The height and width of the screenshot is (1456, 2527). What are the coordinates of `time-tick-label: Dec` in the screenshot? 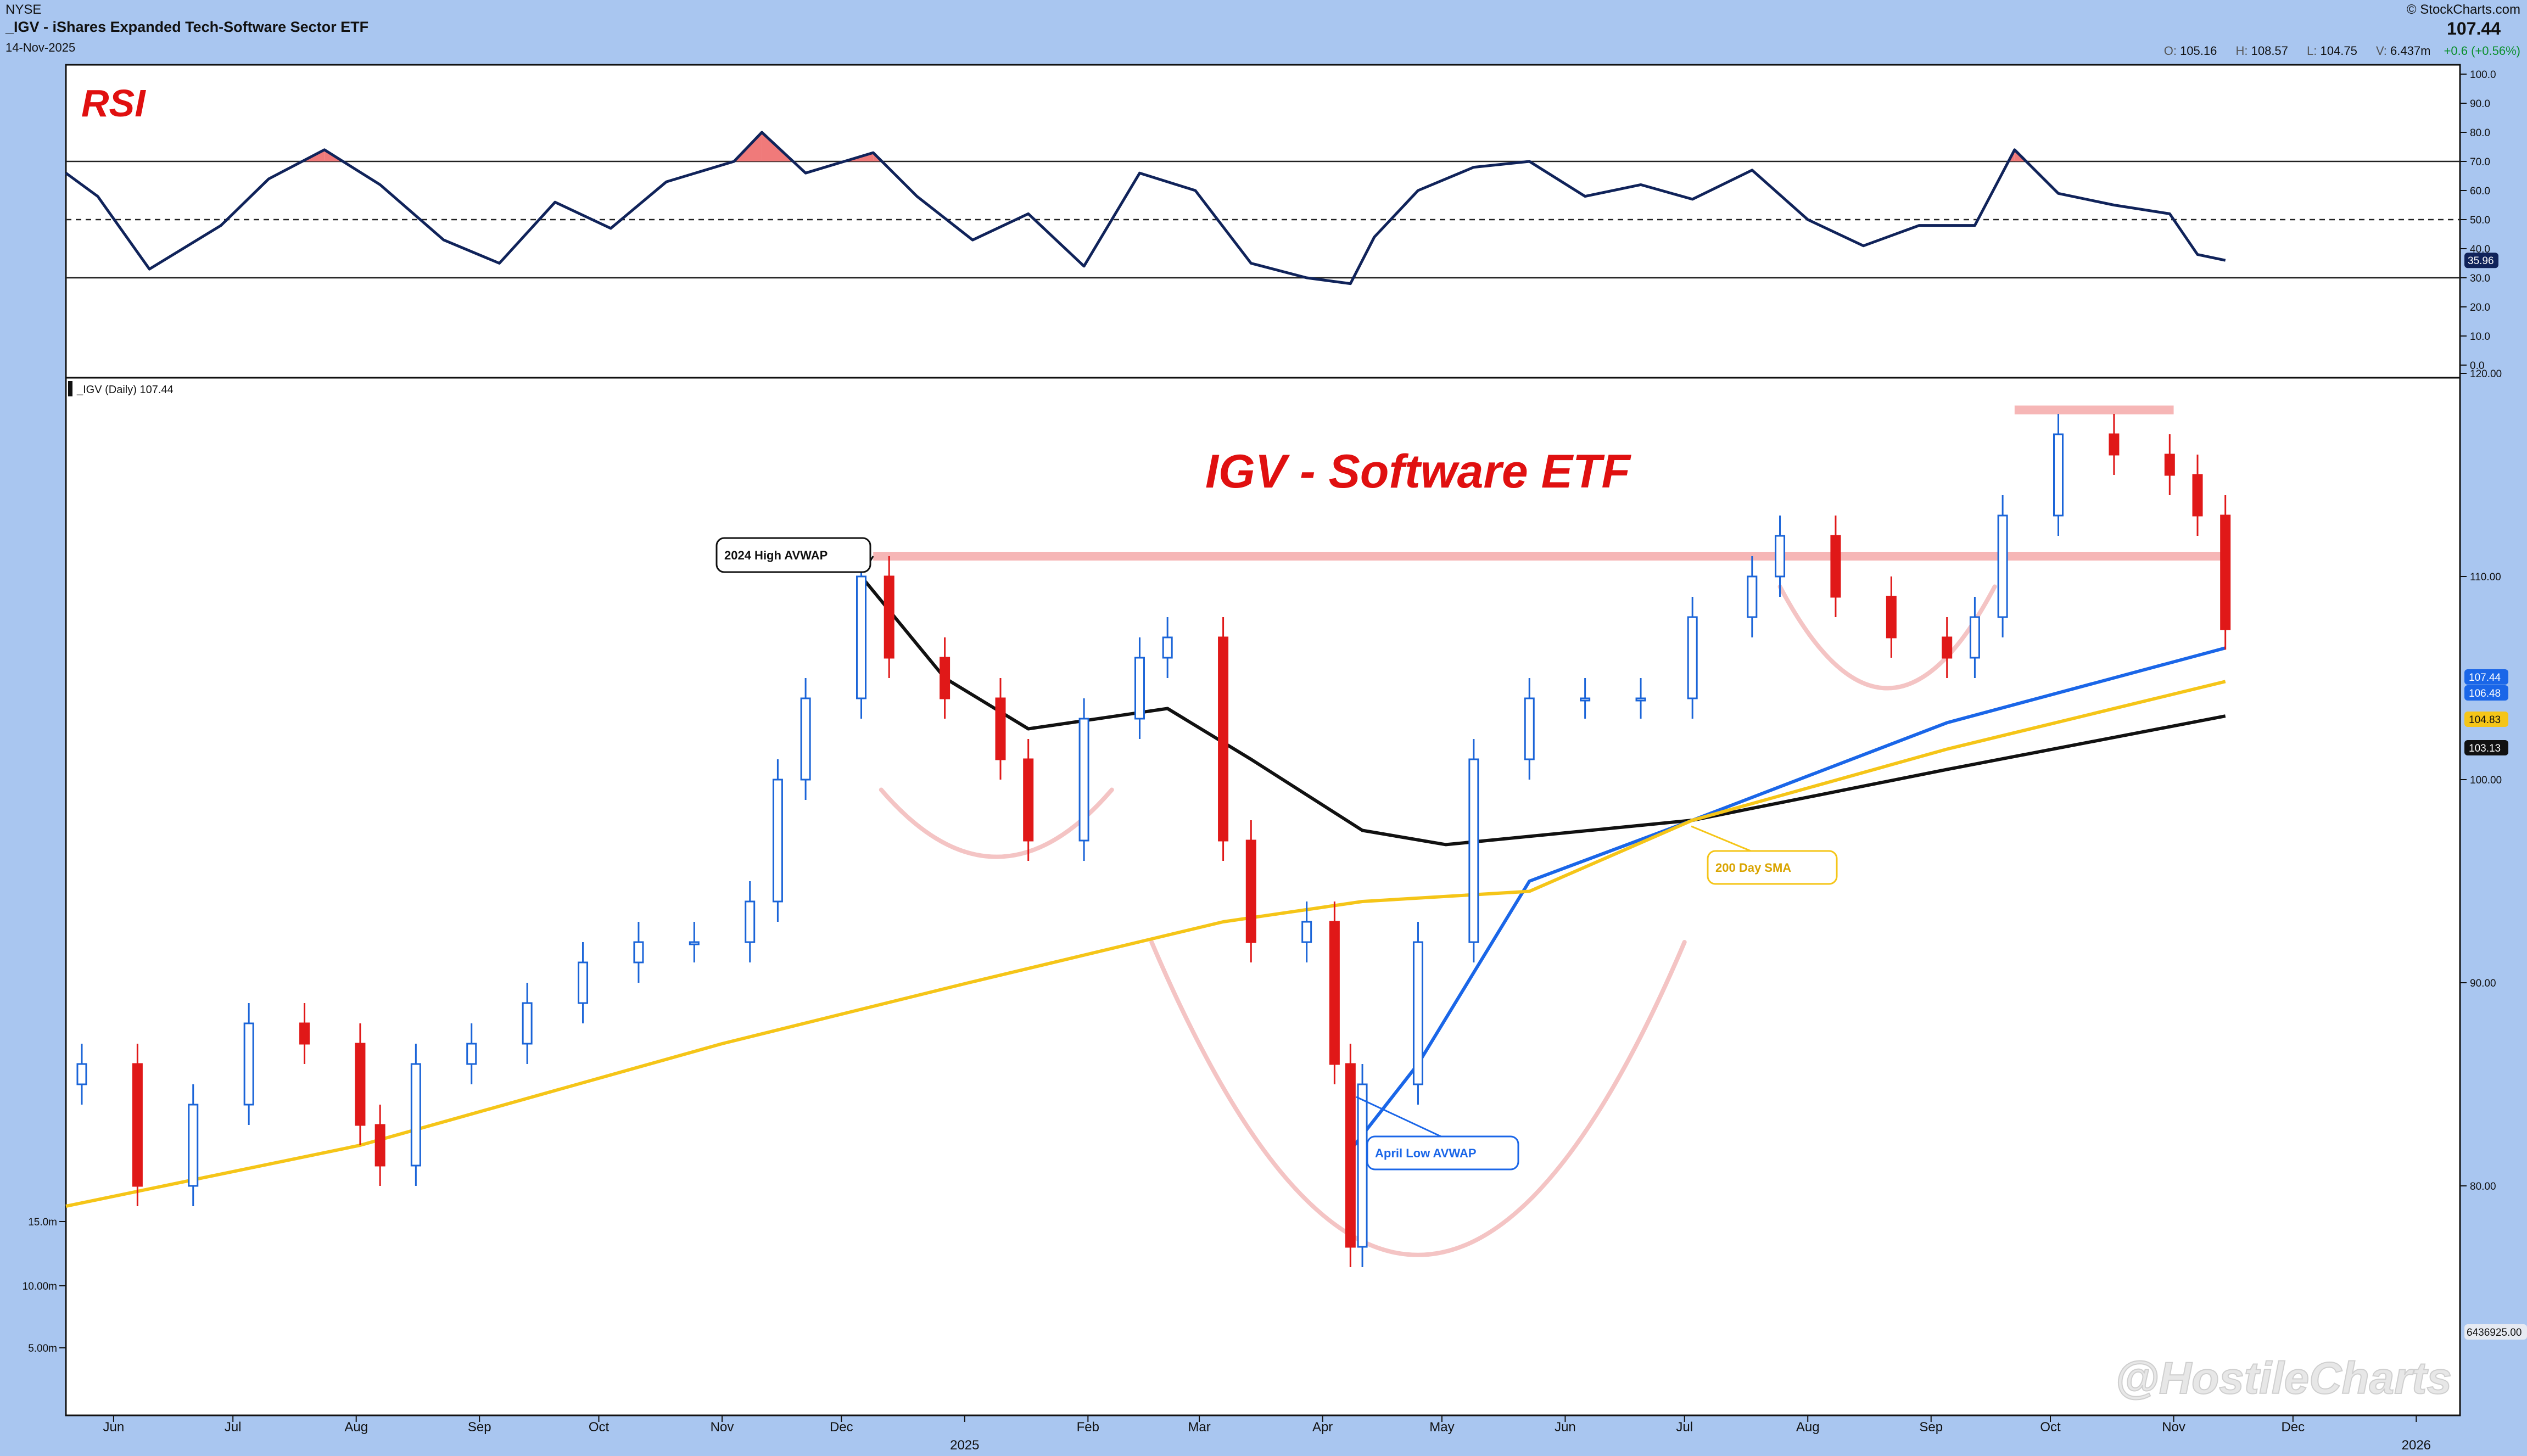 It's located at (842, 1428).